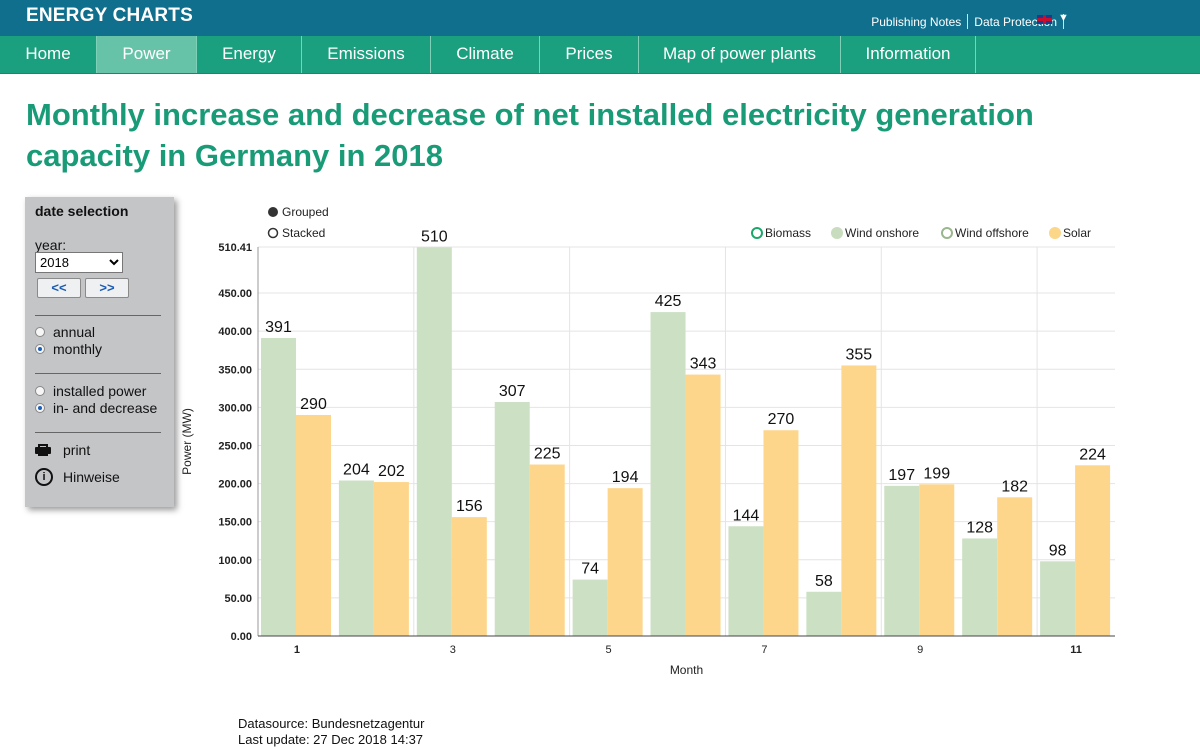  What do you see at coordinates (273, 233) in the screenshot?
I see `radio-stacked` at bounding box center [273, 233].